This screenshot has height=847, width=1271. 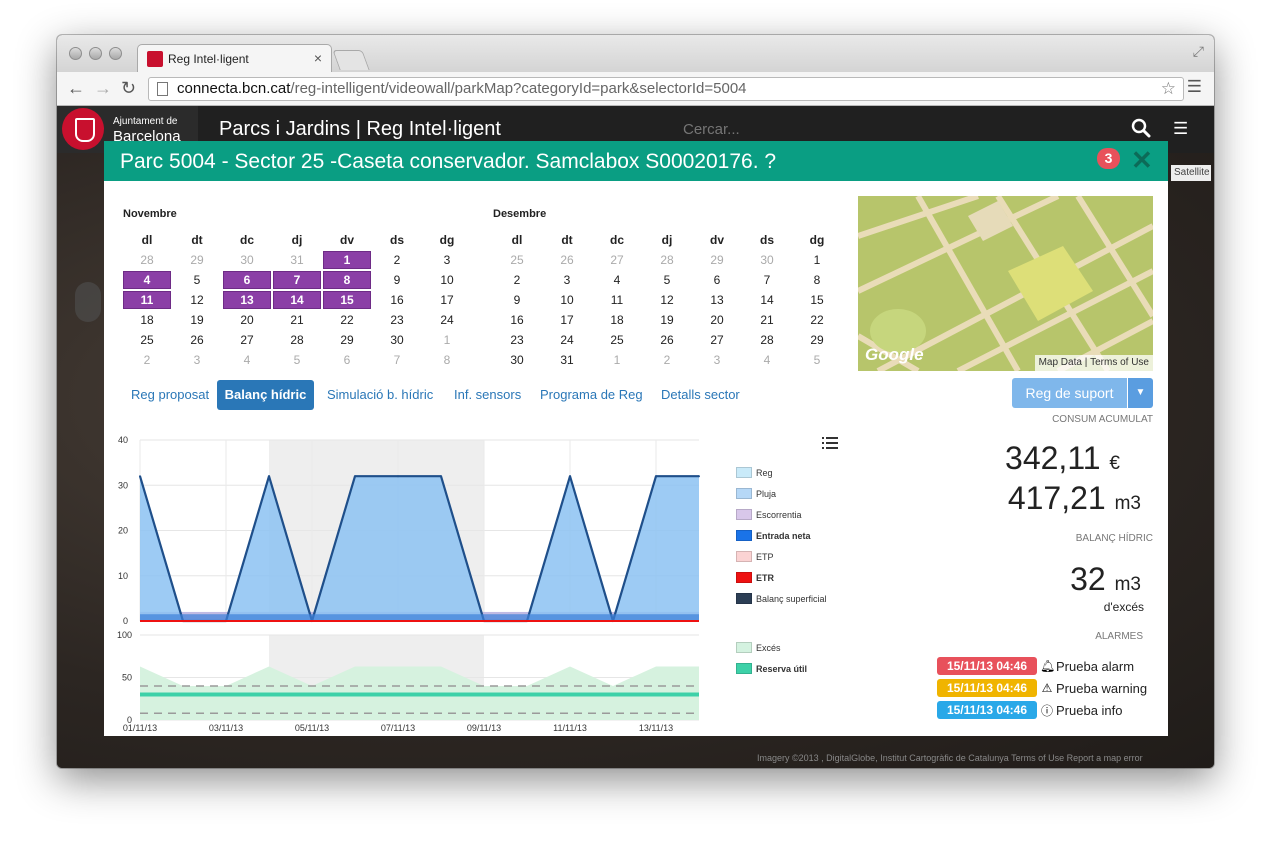 I want to click on calendar-day-selected: 11, so click(x=147, y=300).